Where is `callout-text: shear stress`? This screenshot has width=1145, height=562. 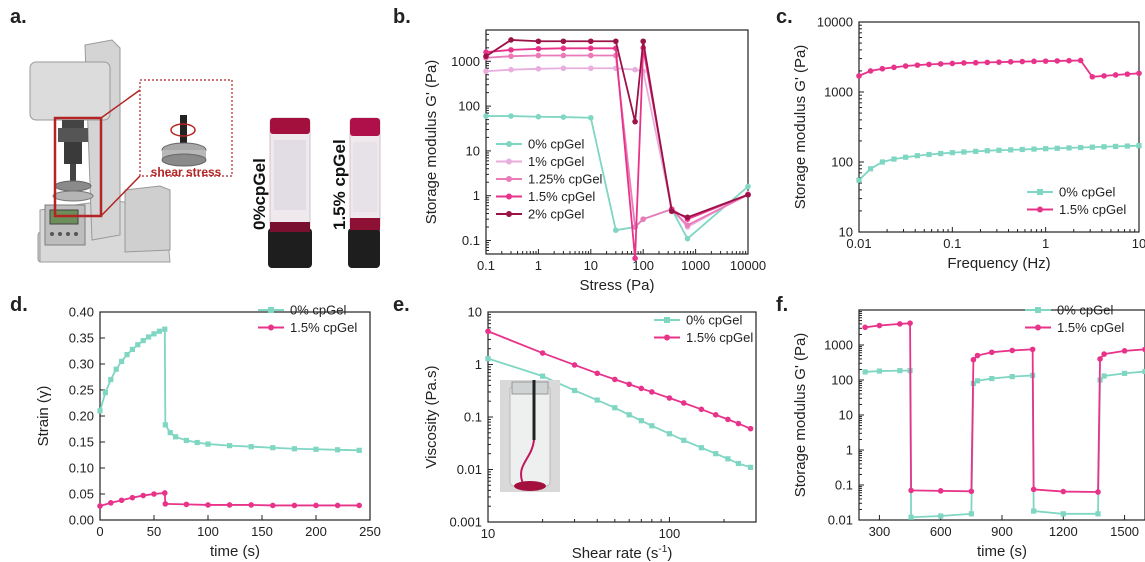 callout-text: shear stress is located at coordinates (186, 172).